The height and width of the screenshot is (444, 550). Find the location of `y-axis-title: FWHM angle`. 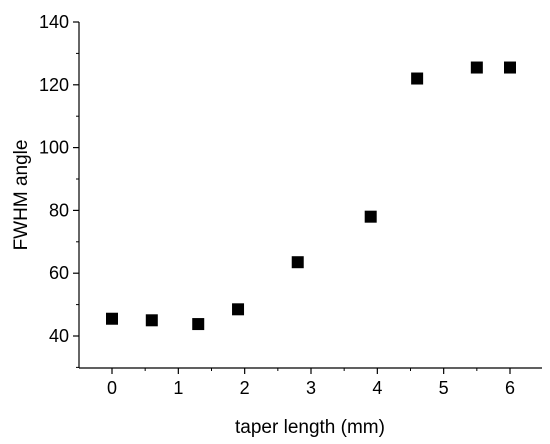

y-axis-title: FWHM angle is located at coordinates (21, 195).